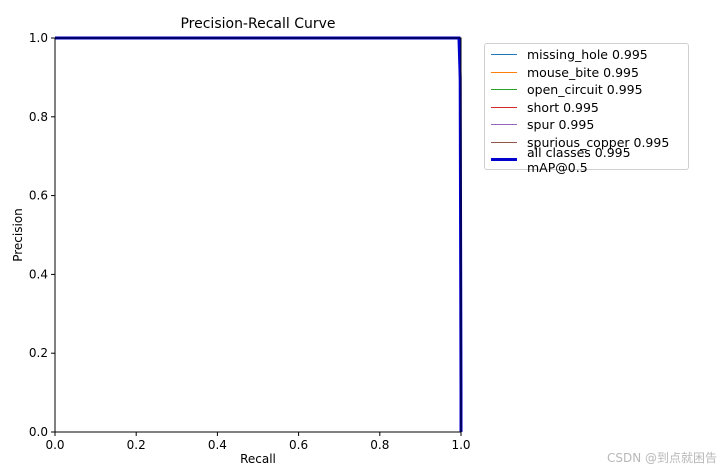  I want to click on y-tick-label: 0.2, so click(38, 353).